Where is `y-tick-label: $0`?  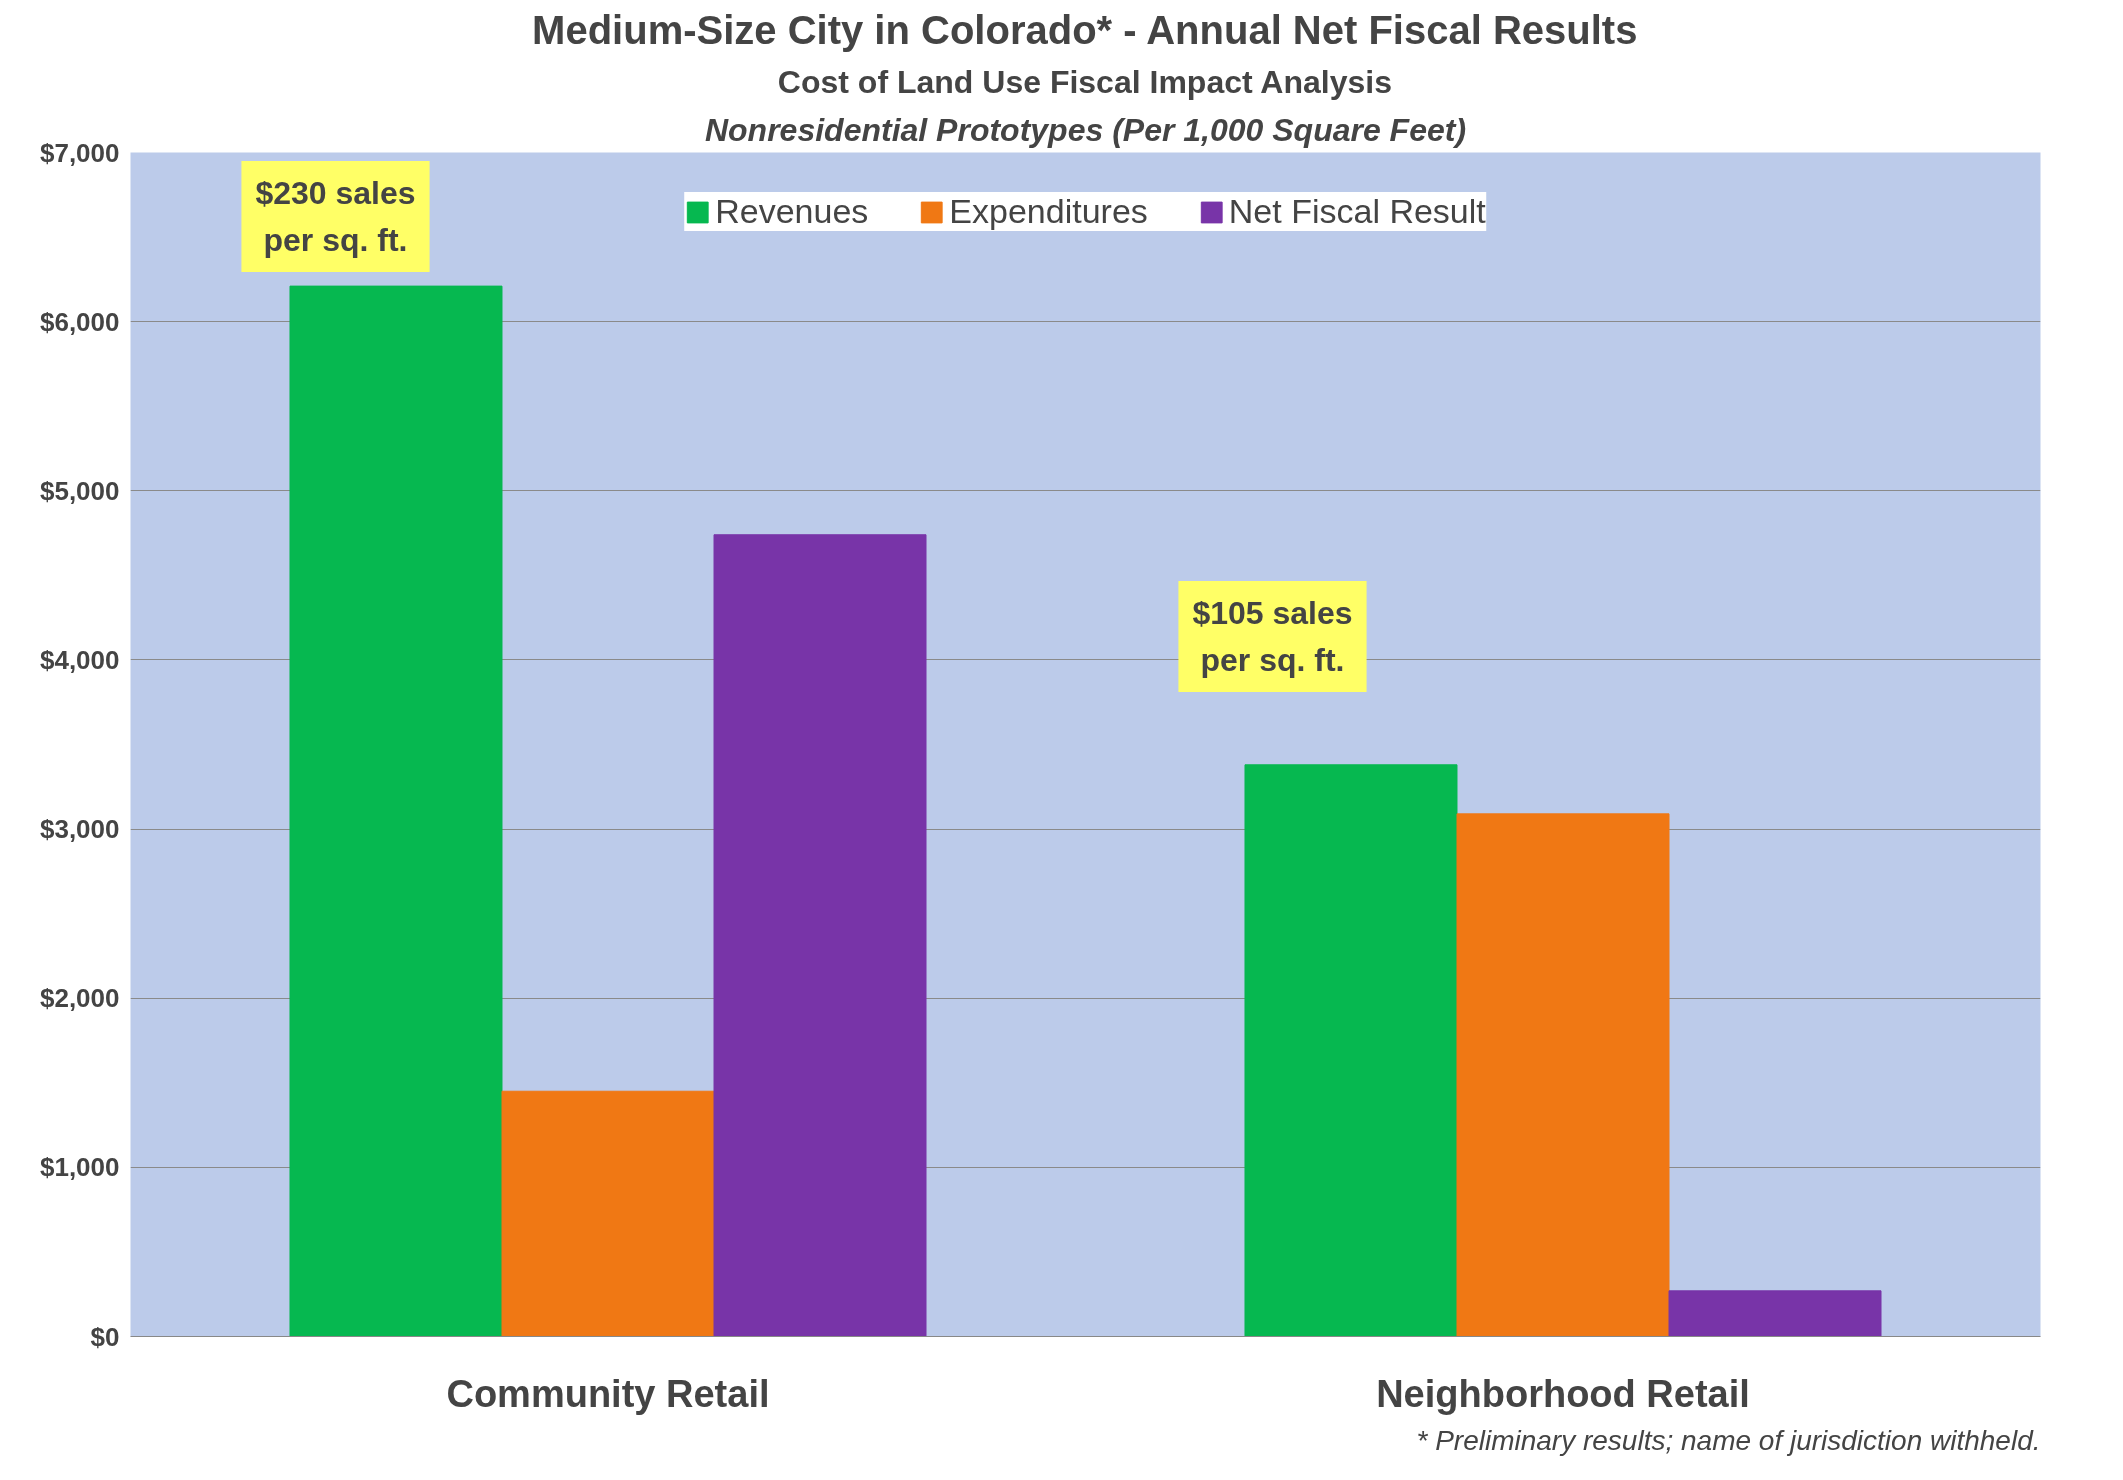 y-tick-label: $0 is located at coordinates (105, 1336).